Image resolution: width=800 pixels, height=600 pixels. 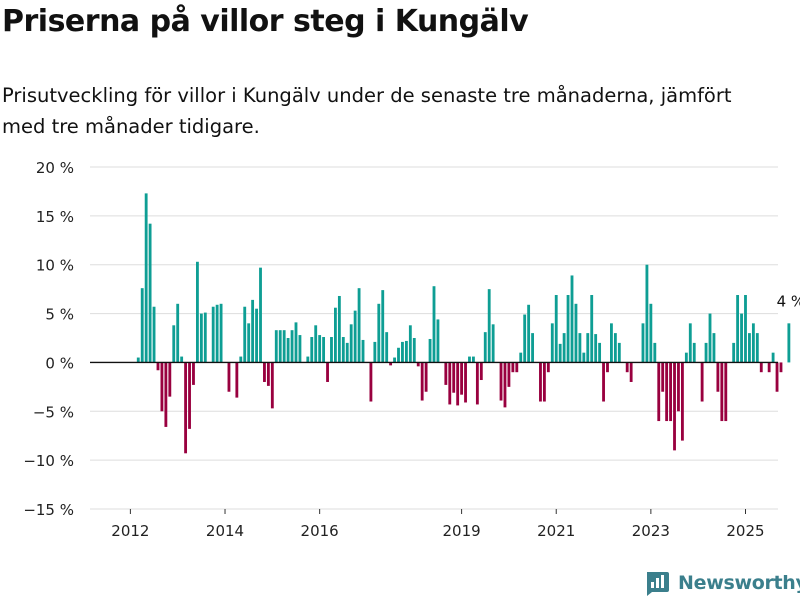 What do you see at coordinates (745, 531) in the screenshot?
I see `x-tick-label: 2025` at bounding box center [745, 531].